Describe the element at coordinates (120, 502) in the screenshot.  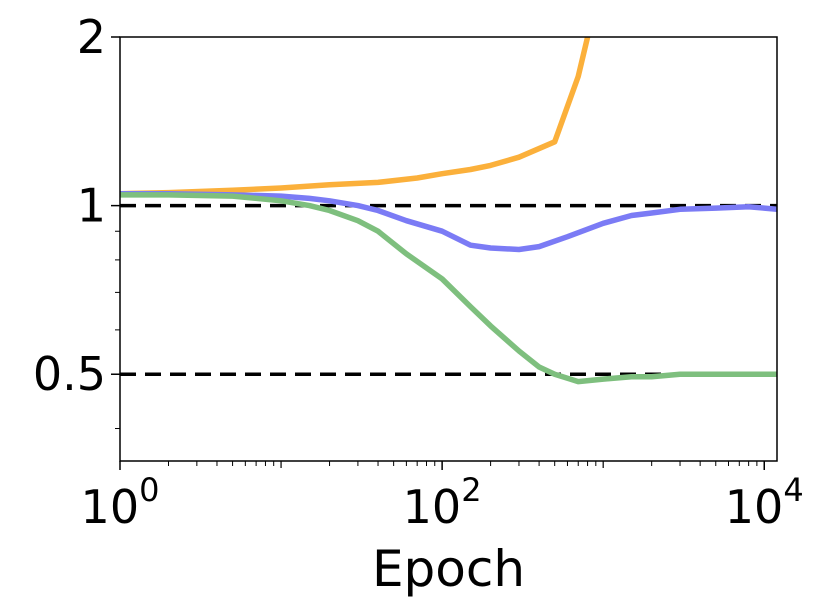
I see `x-tick-label-0: 10⁰` at that location.